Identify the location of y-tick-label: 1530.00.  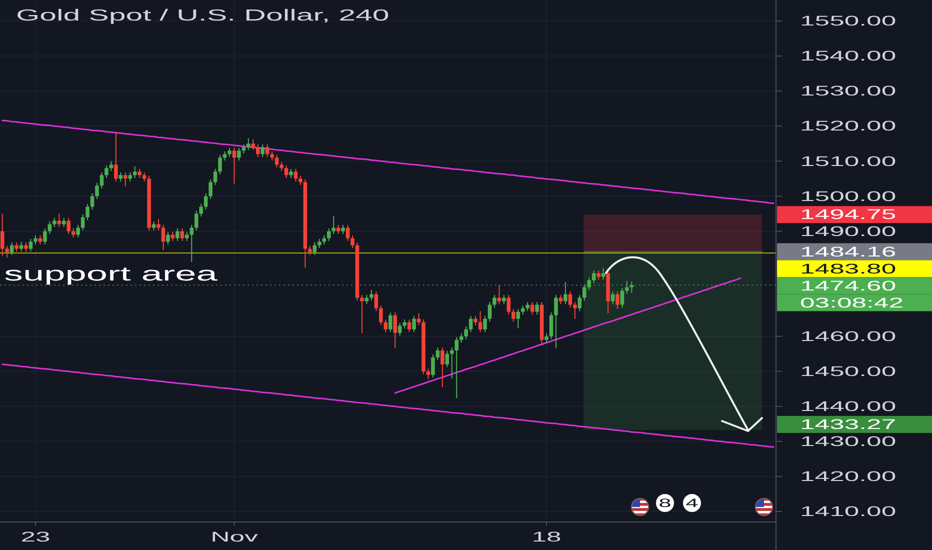
(848, 91).